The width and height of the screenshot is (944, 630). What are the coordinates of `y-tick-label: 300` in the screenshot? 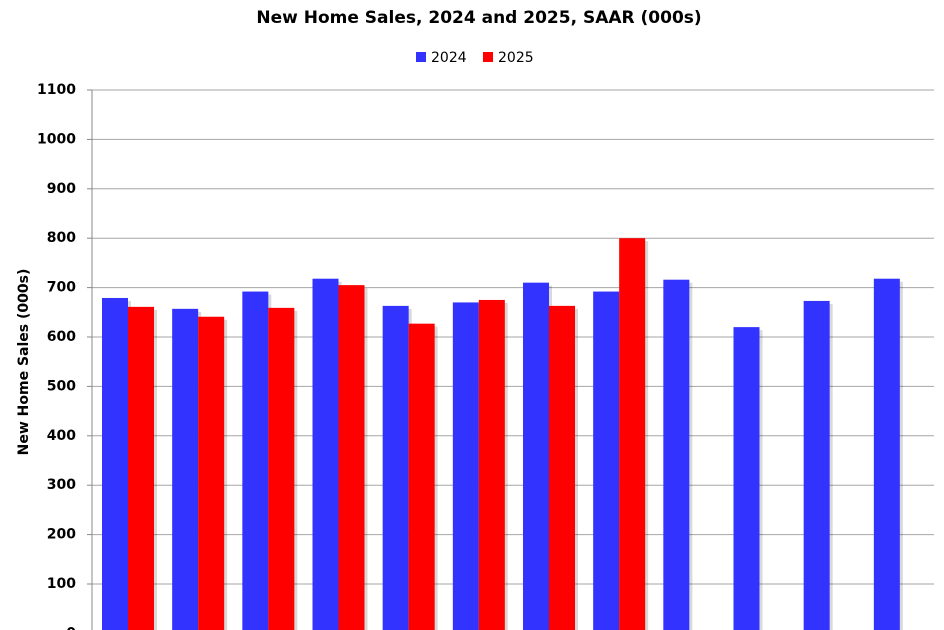 It's located at (61, 485).